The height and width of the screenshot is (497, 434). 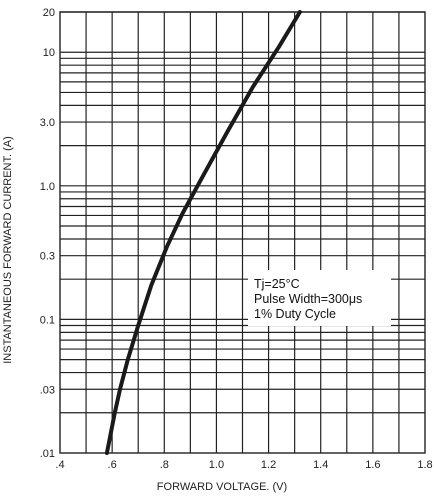 I want to click on x-axis-ticks: .4 .6 .8 1.0 1.2 1.4 1.6 1.8, so click(x=243, y=465).